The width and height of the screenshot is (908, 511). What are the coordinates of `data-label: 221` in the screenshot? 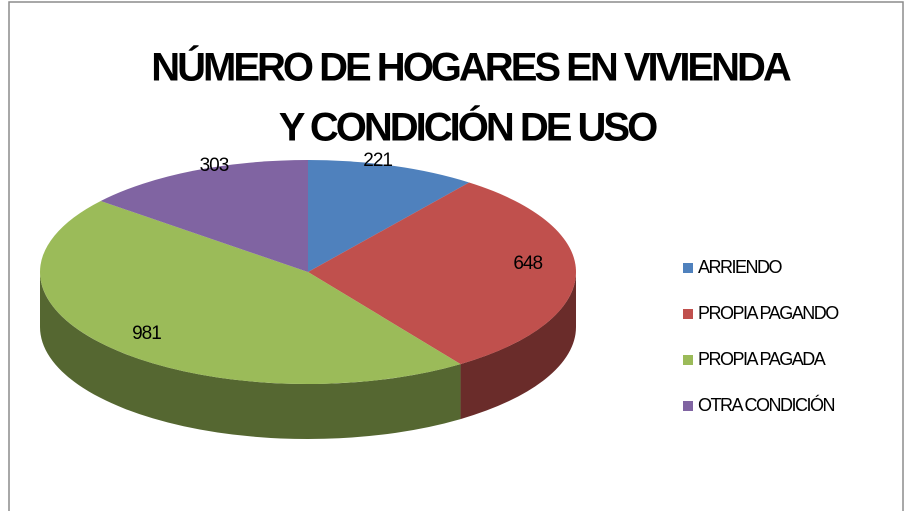 It's located at (377, 160).